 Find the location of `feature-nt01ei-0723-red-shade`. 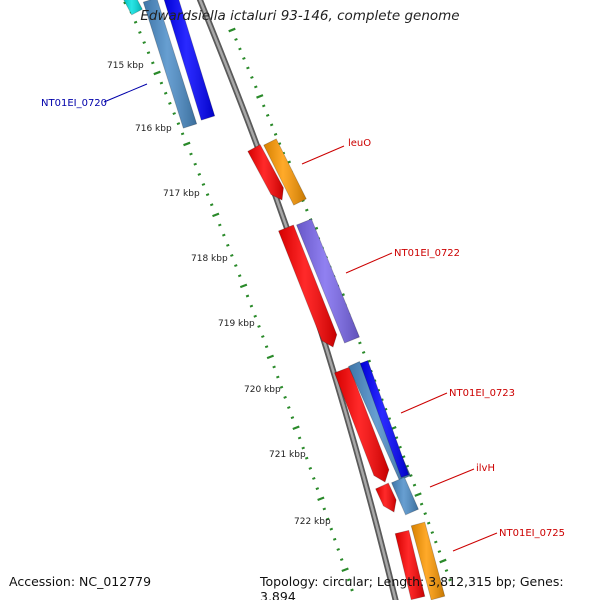

feature-nt01ei-0723-red-shade is located at coordinates (361, 424).